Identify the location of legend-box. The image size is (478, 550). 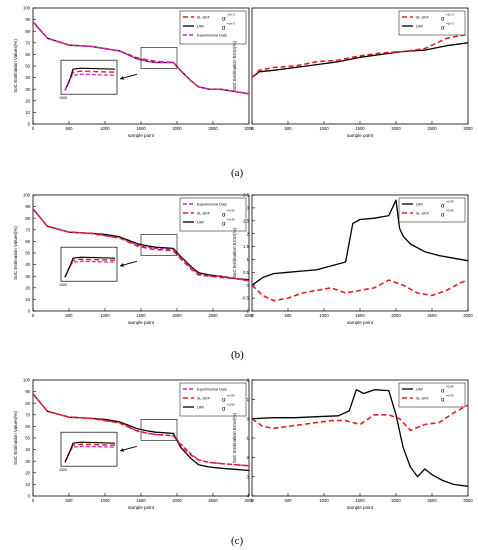
(432, 23).